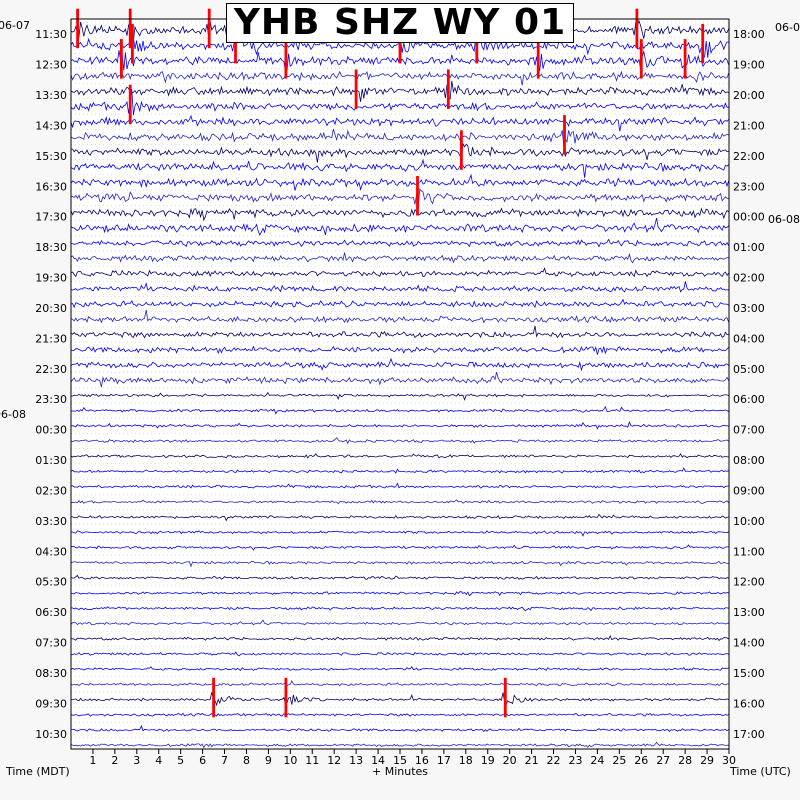  I want to click on right-tick-label: 10:00, so click(749, 521).